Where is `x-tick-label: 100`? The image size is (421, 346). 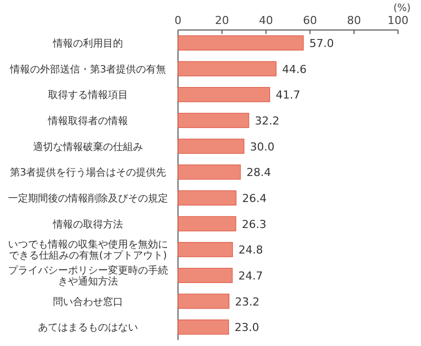
x-tick-label: 100 is located at coordinates (398, 20).